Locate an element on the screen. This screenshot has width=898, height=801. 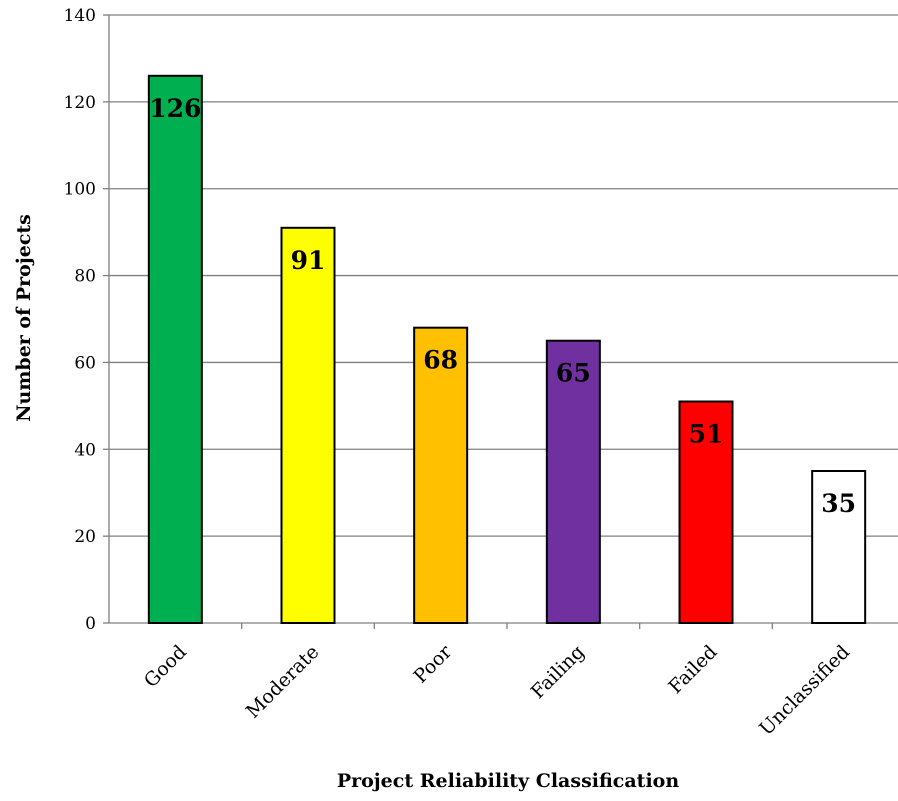
y-tick-label: 60 is located at coordinates (85, 363).